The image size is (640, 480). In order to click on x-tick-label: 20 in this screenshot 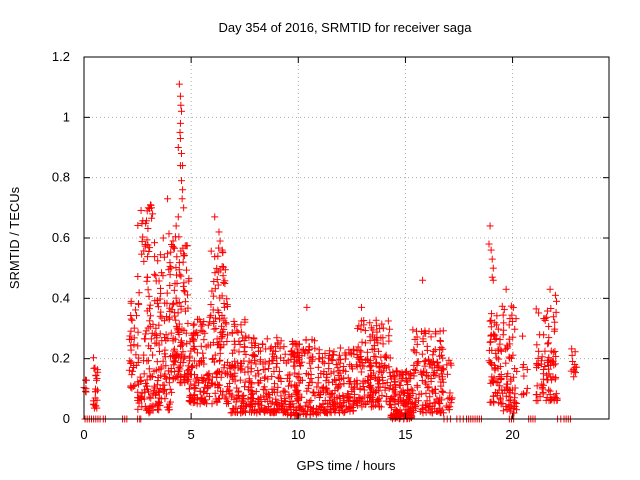, I will do `click(512, 434)`.